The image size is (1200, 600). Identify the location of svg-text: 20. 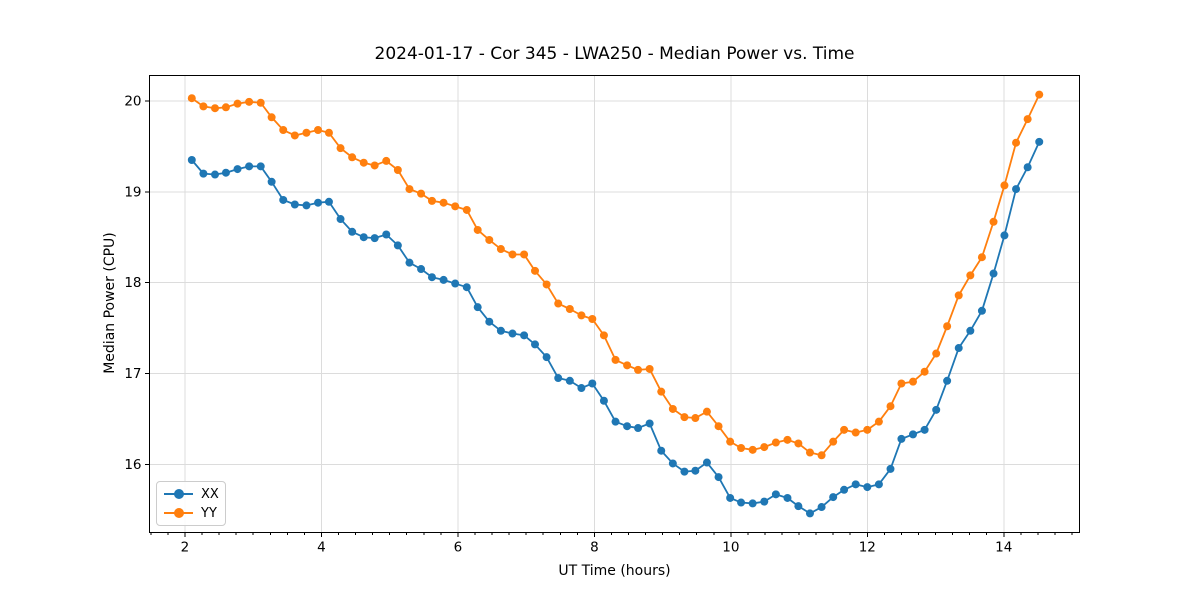
(132, 101).